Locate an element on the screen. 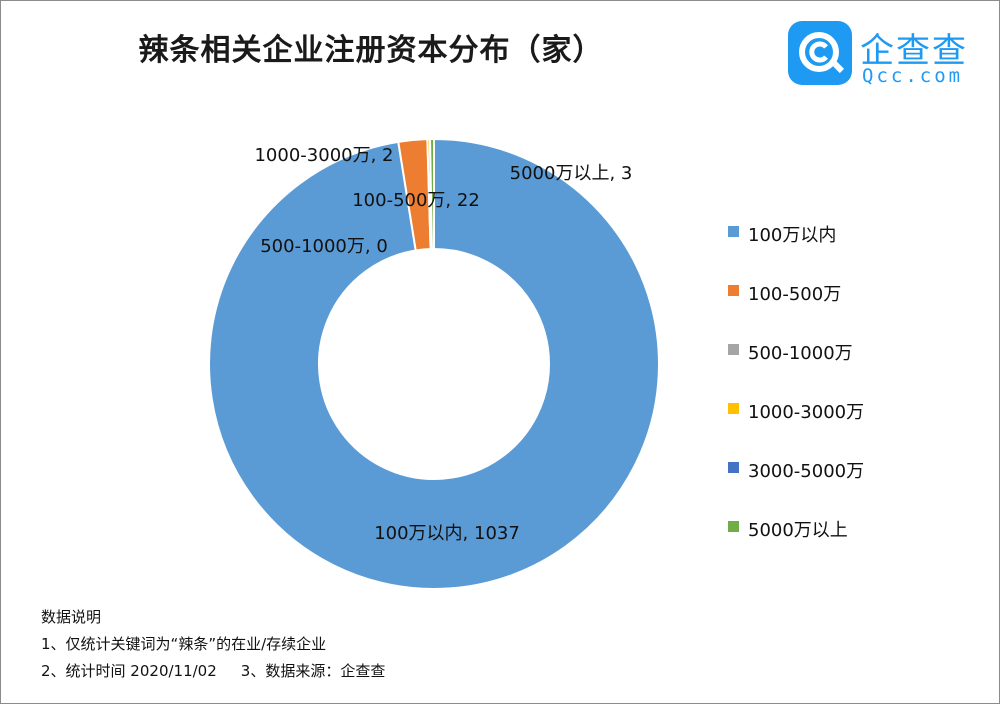 The width and height of the screenshot is (1000, 704). note-data-source: 3、数据来源：企查查 is located at coordinates (313, 671).